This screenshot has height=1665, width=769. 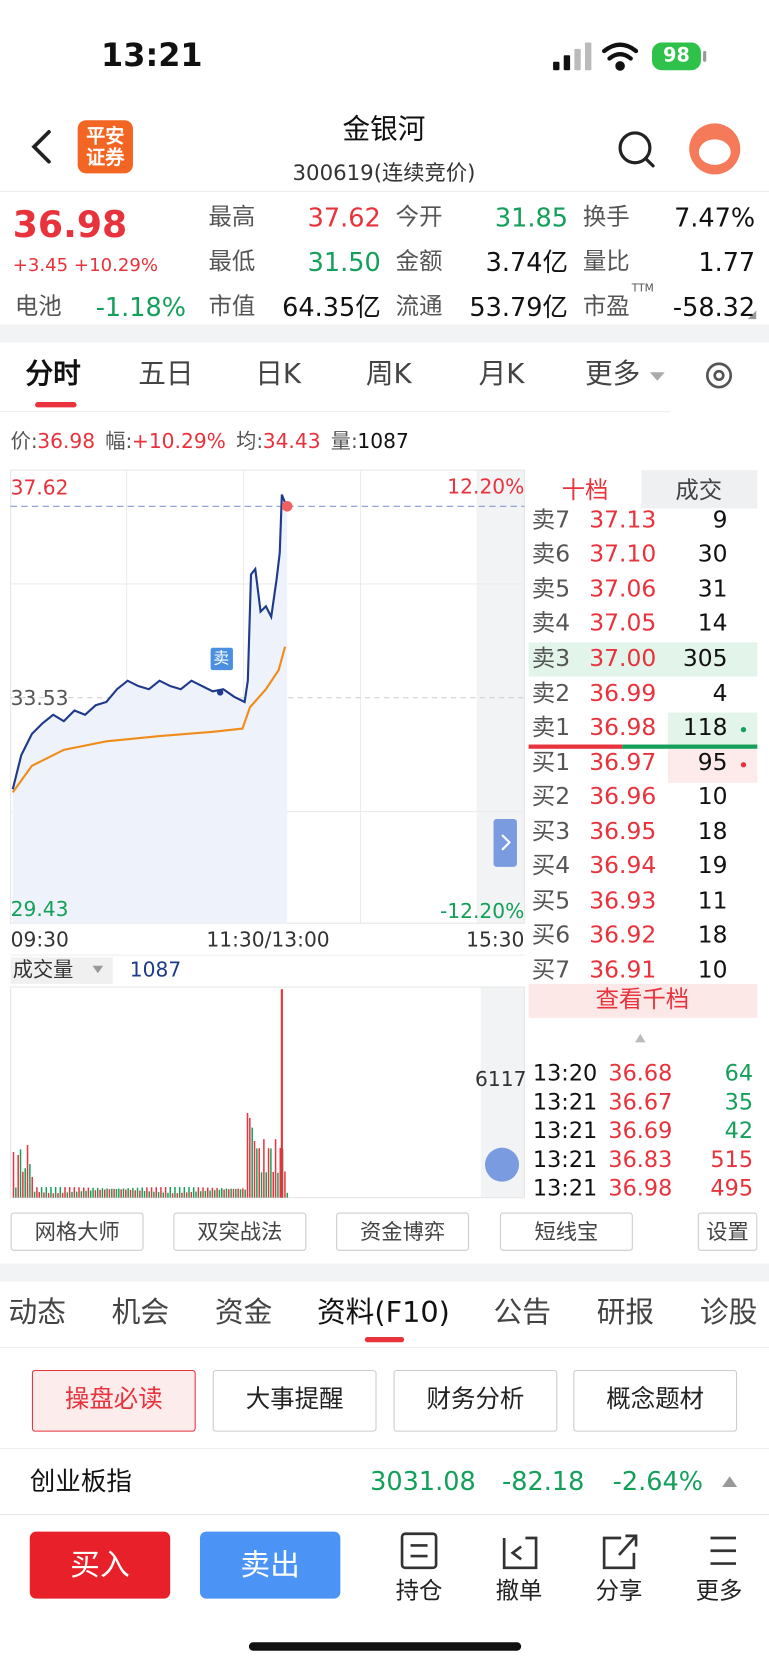 What do you see at coordinates (575, 746) in the screenshot?
I see `ask-bid-split` at bounding box center [575, 746].